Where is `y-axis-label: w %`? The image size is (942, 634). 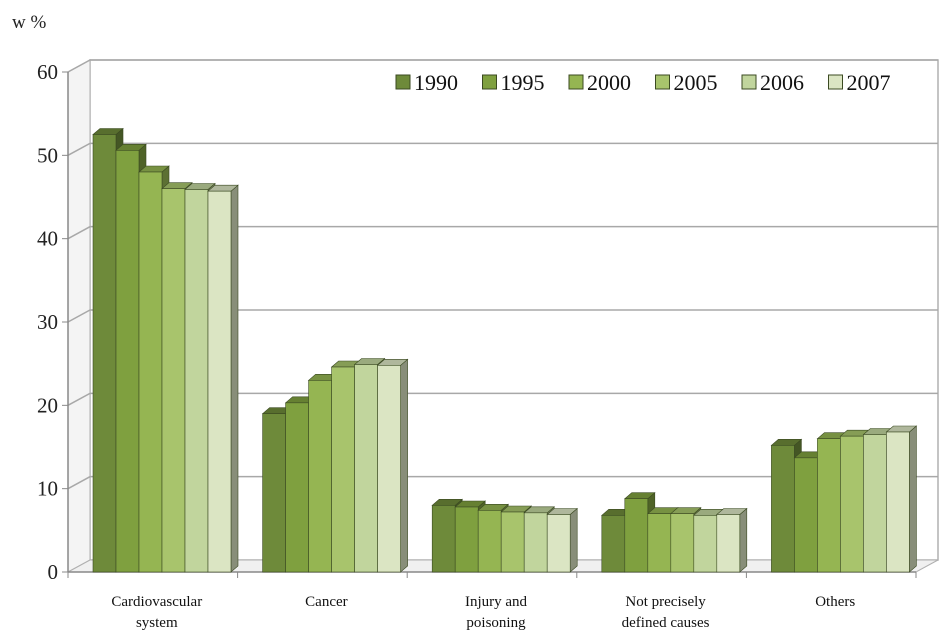 y-axis-label: w % is located at coordinates (29, 22).